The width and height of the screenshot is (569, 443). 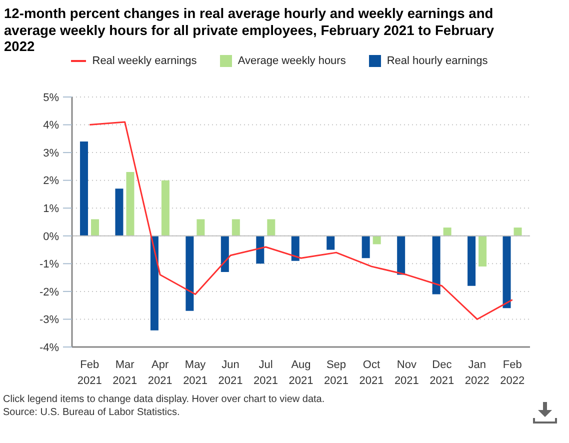 I want to click on x-tick-label: Nov 2021, so click(x=406, y=373).